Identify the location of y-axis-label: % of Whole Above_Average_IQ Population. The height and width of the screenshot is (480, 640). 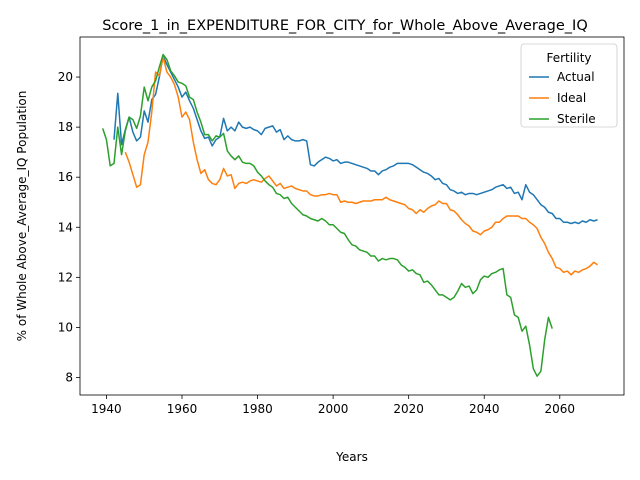
(22, 216).